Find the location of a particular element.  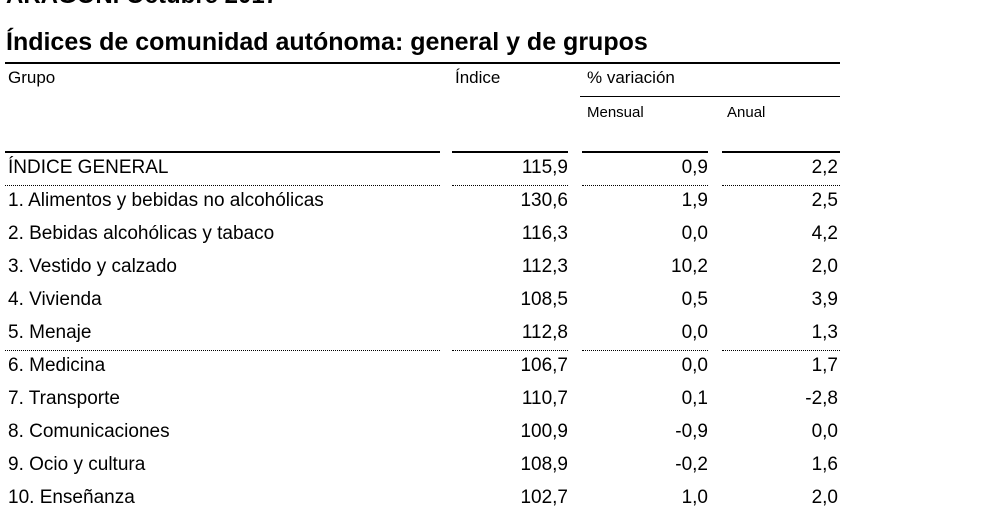

cell-value: 1,3 is located at coordinates (824, 332).